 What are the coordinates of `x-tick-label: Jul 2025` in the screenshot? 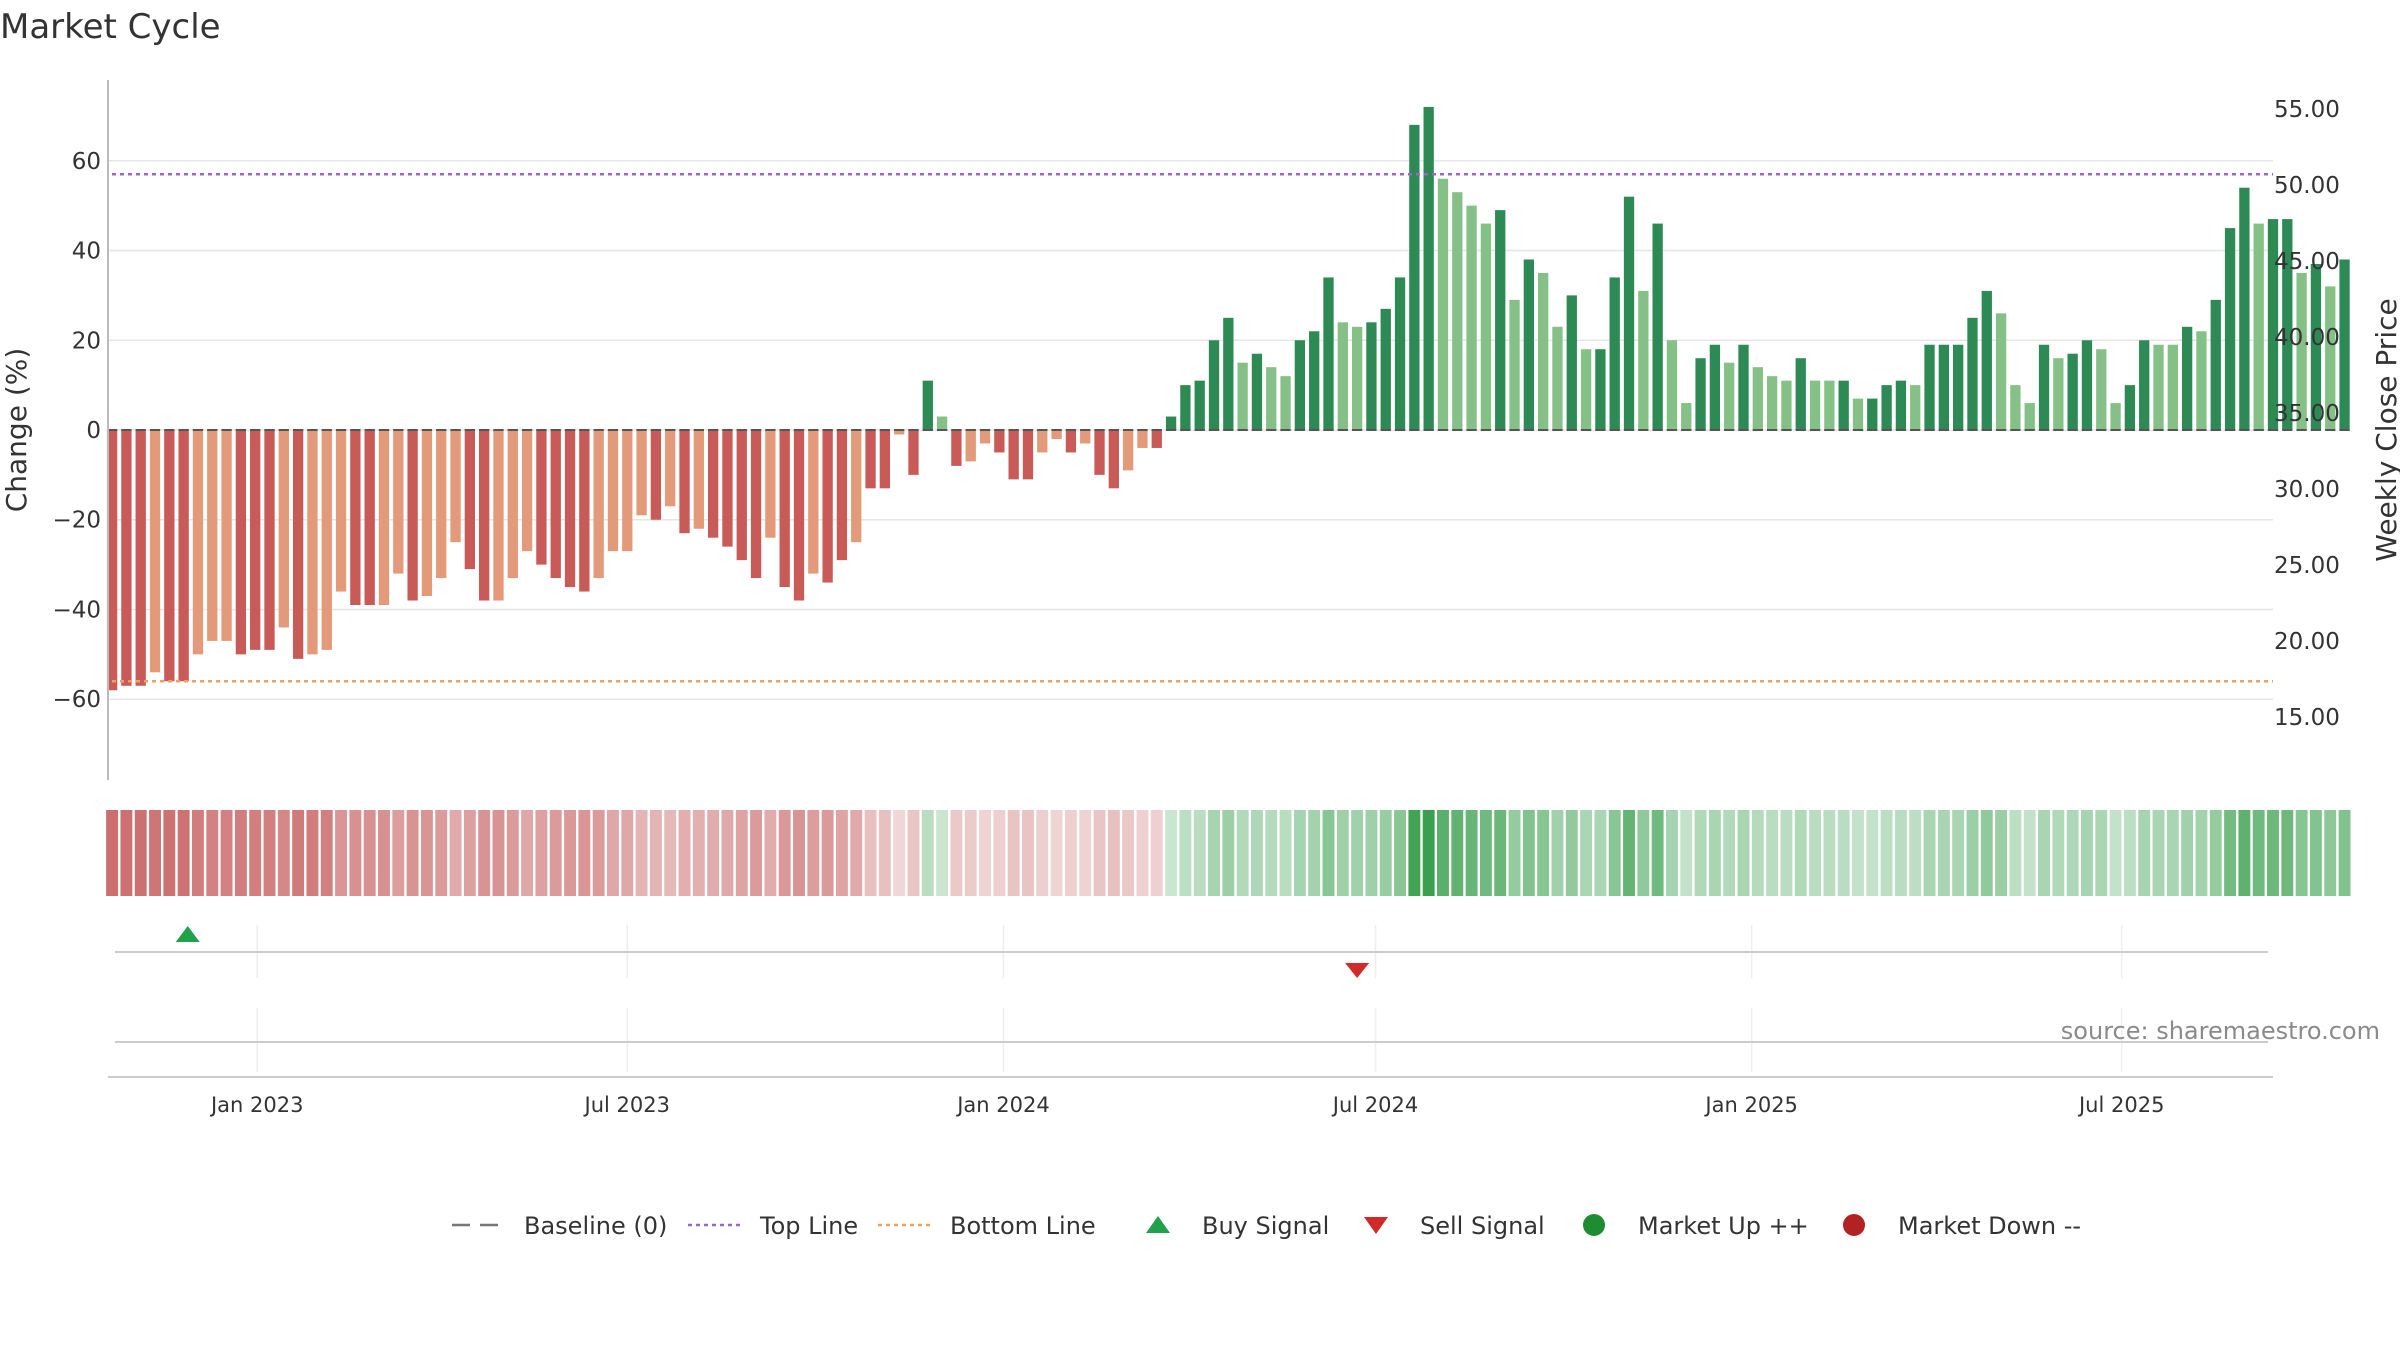 It's located at (2120, 1105).